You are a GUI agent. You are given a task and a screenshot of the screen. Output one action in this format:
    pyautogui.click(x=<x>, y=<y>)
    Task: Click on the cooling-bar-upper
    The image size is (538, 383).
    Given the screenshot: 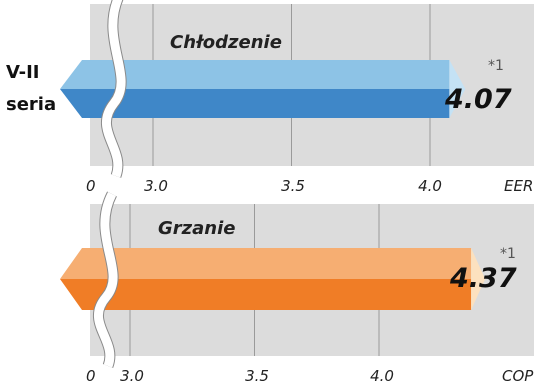 What is the action you would take?
    pyautogui.click(x=255, y=74)
    